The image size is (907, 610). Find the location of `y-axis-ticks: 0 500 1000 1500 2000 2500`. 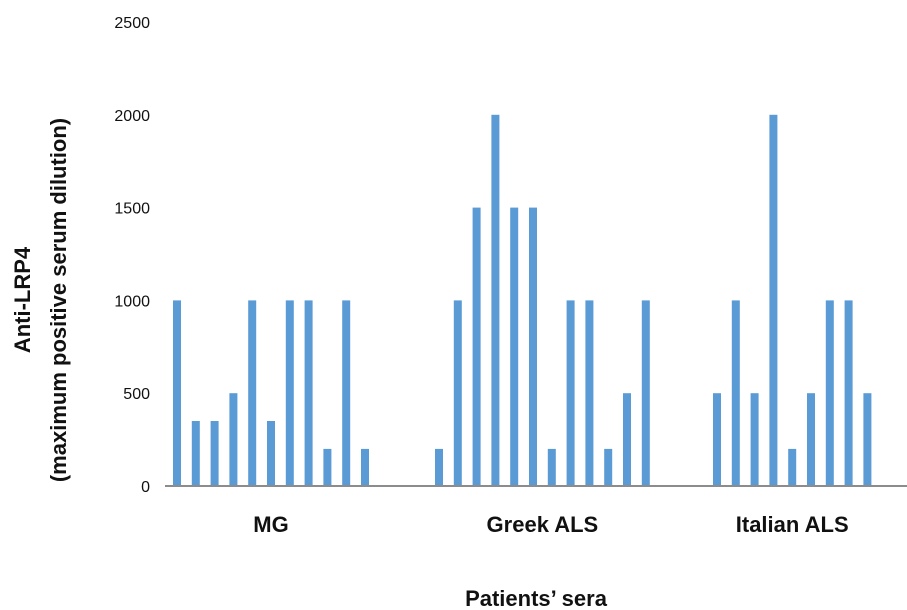

y-axis-ticks: 0 500 1000 1500 2000 2500 is located at coordinates (132, 255).